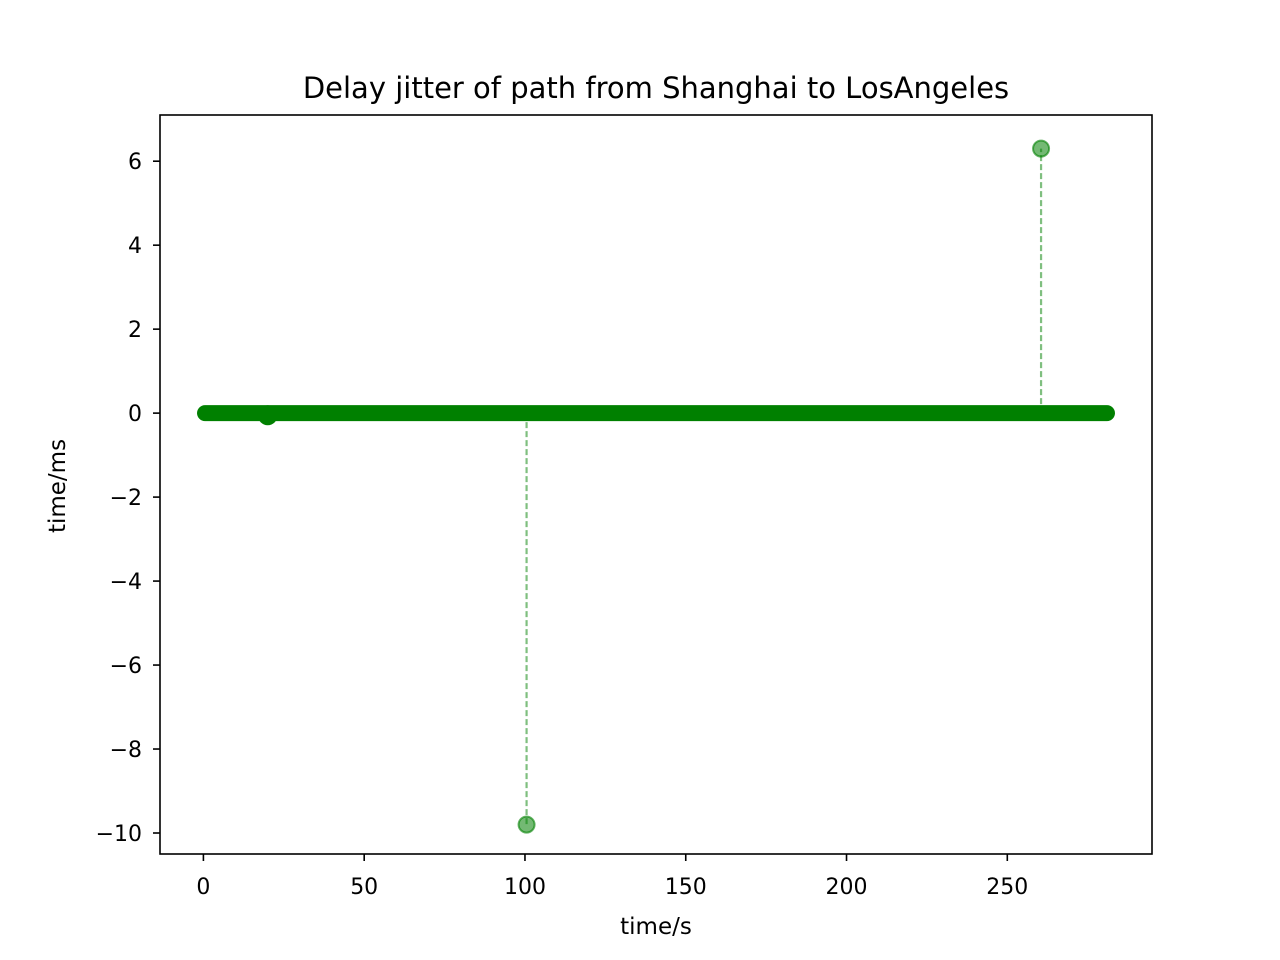 The height and width of the screenshot is (960, 1280). I want to click on y-tick-label-7: 4, so click(135, 246).